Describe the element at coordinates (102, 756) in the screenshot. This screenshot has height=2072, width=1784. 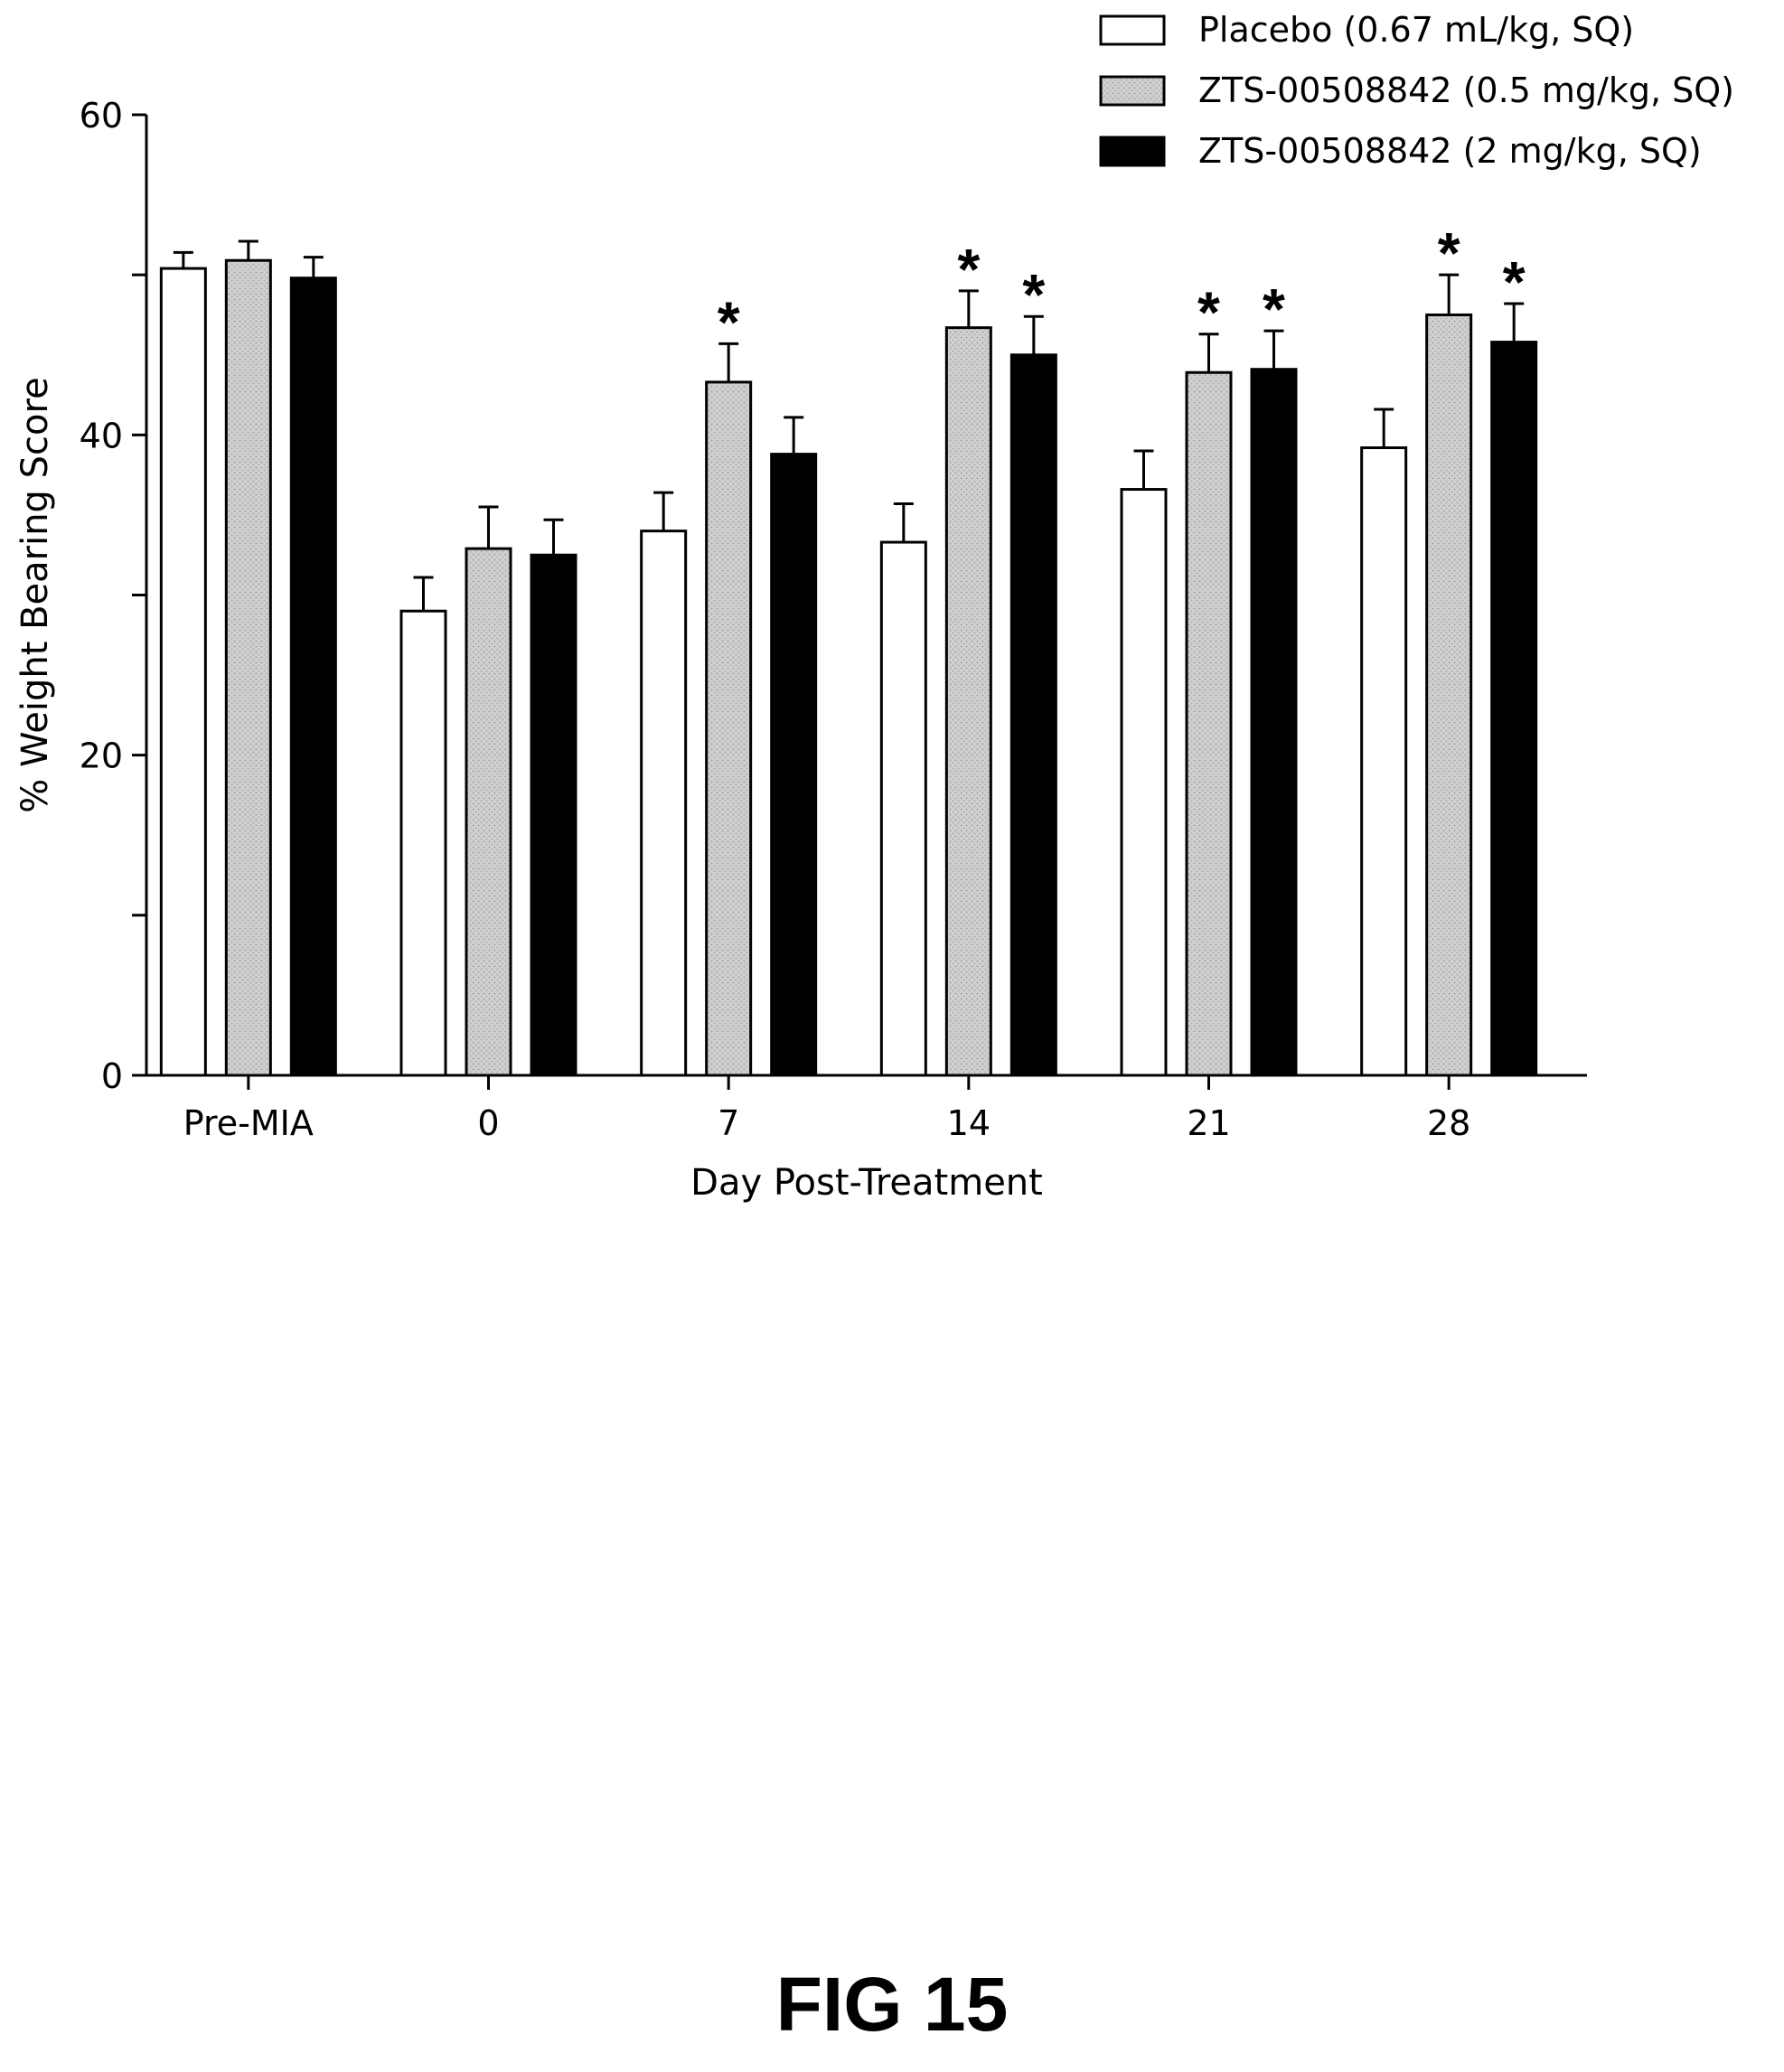
I see `y-tick-label: 20` at that location.